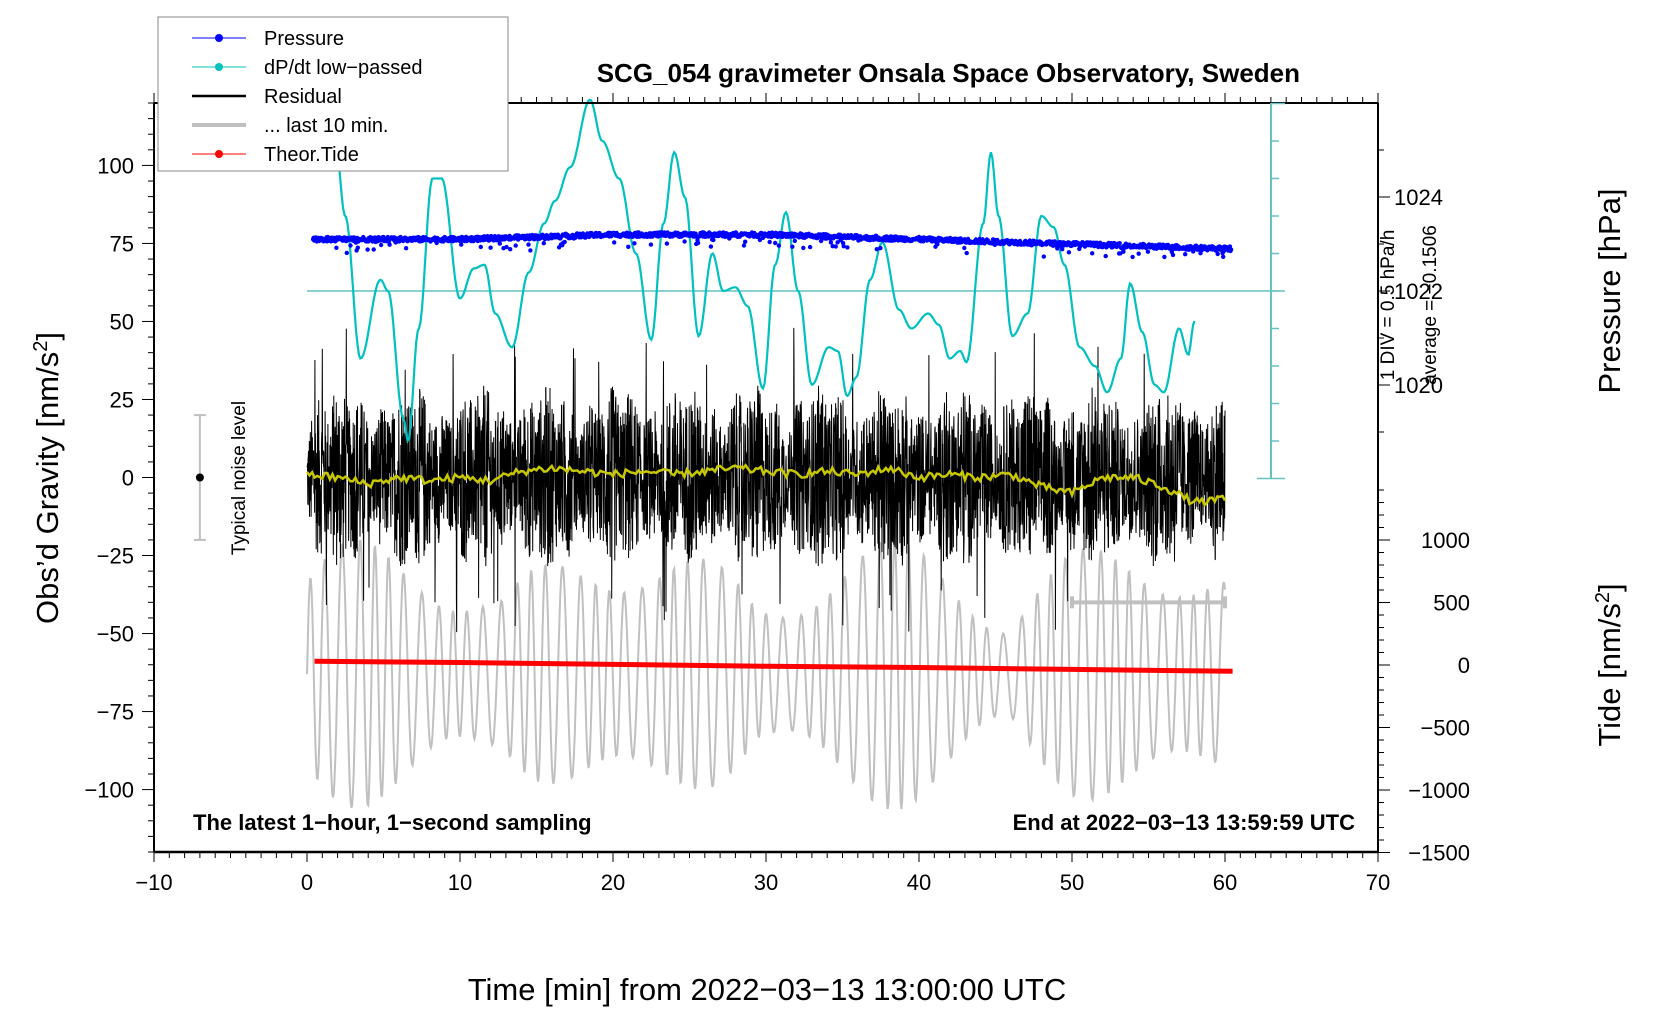 The image size is (1660, 1020). What do you see at coordinates (47, 336) in the screenshot?
I see `y-axis-title-left-end: ]` at bounding box center [47, 336].